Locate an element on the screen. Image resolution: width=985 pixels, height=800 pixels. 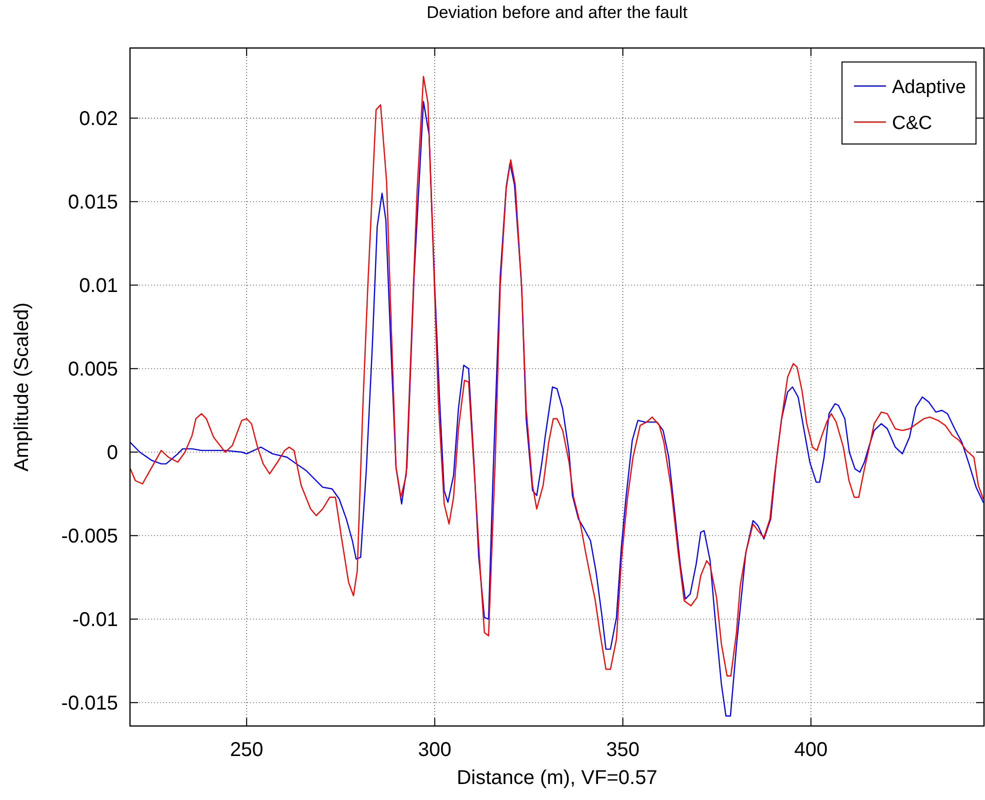
x-tick-label: 250 is located at coordinates (247, 750).